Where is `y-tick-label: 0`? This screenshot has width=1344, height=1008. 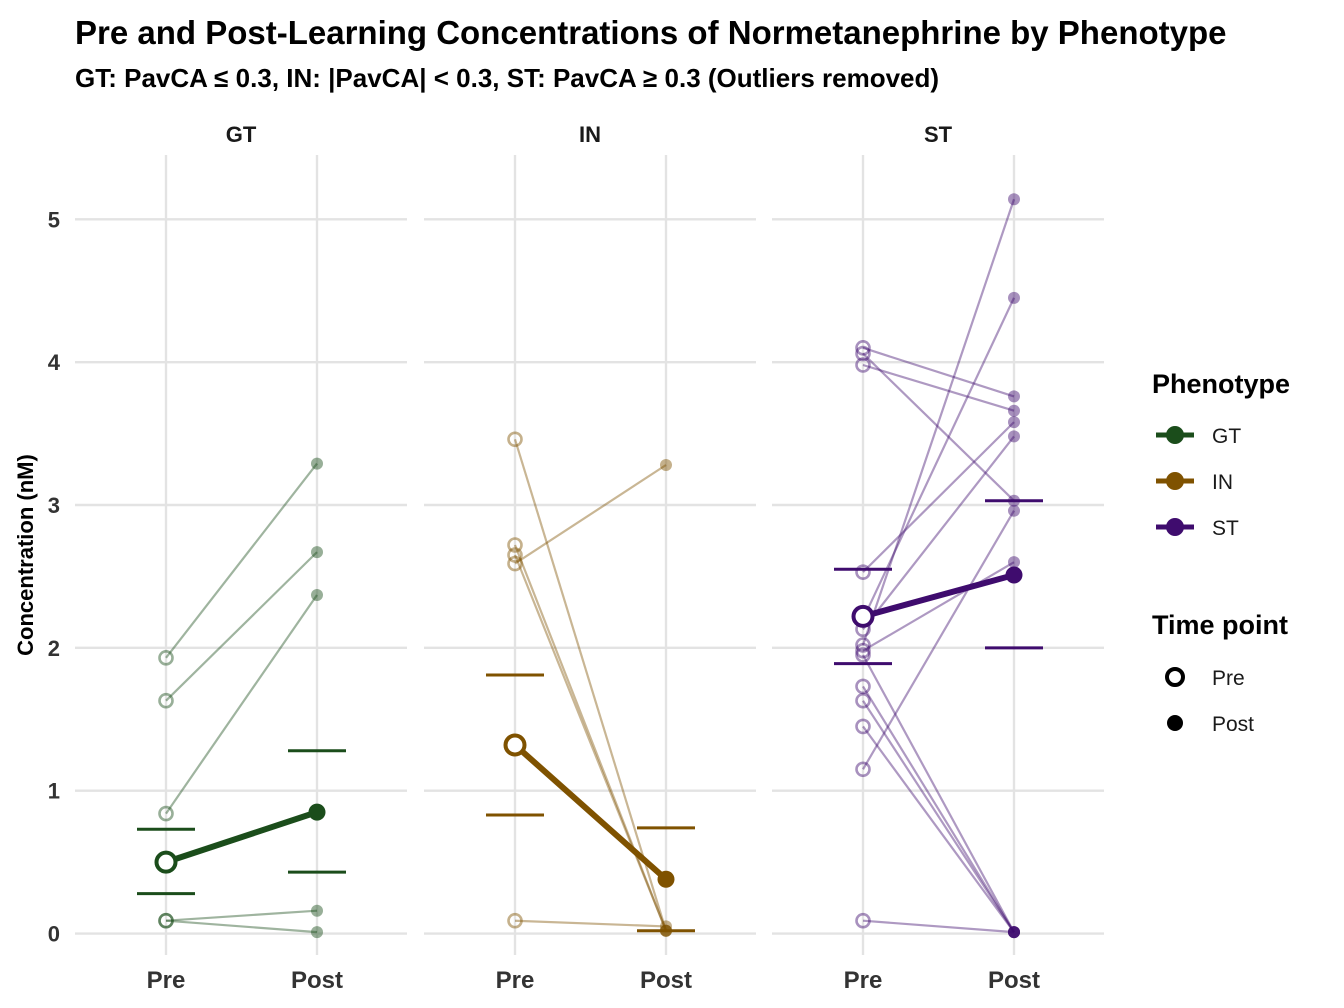
y-tick-label: 0 is located at coordinates (54, 934).